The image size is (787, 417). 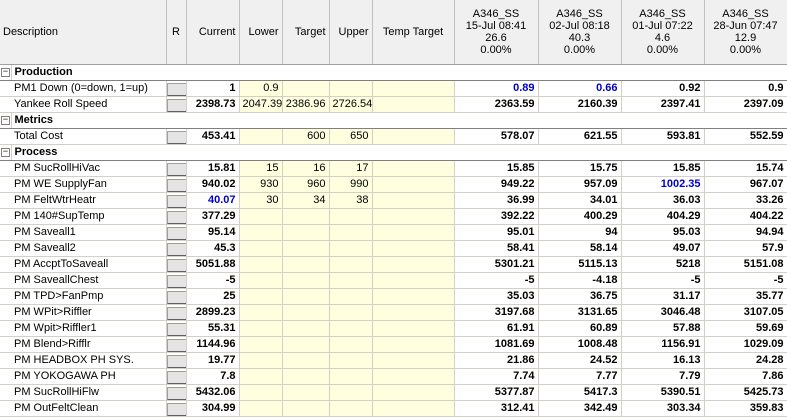 What do you see at coordinates (89, 392) in the screenshot?
I see `row-description: PM SucRollHiFlw` at bounding box center [89, 392].